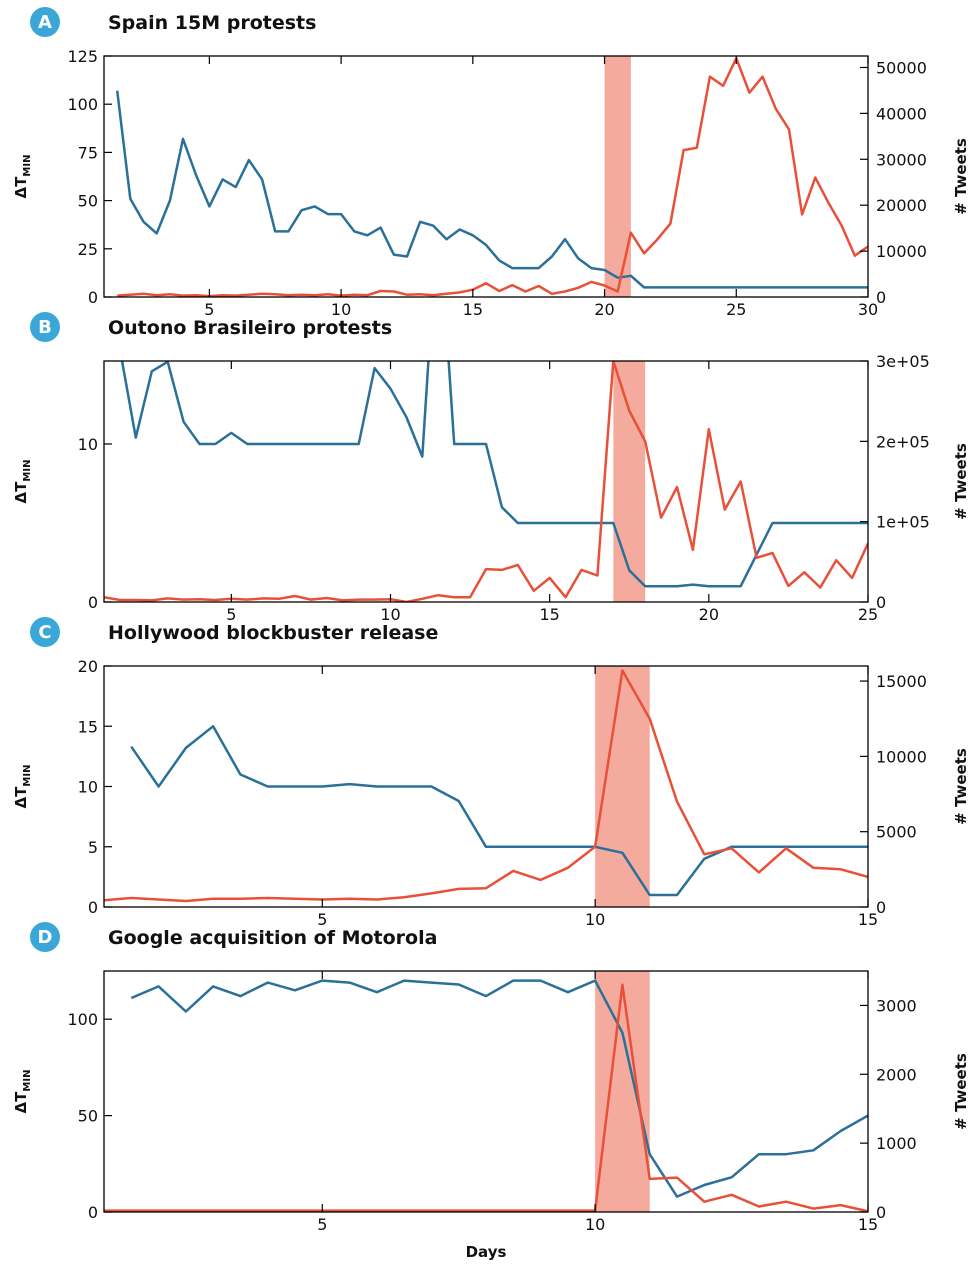 This screenshot has width=974, height=1279. What do you see at coordinates (486, 1252) in the screenshot?
I see `x-axis-label: Days` at bounding box center [486, 1252].